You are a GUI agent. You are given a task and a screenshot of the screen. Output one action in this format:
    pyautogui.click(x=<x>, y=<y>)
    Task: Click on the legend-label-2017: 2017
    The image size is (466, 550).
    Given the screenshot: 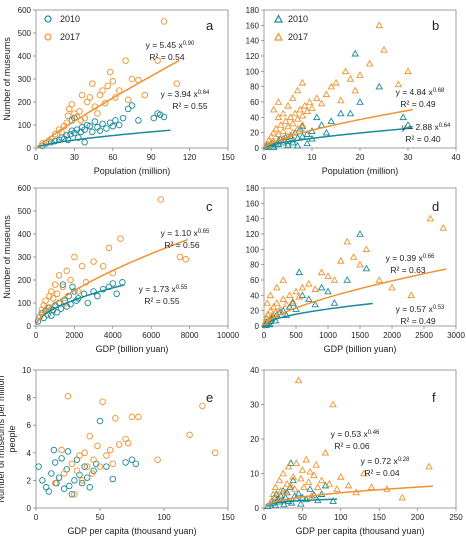 What is the action you would take?
    pyautogui.click(x=70, y=37)
    